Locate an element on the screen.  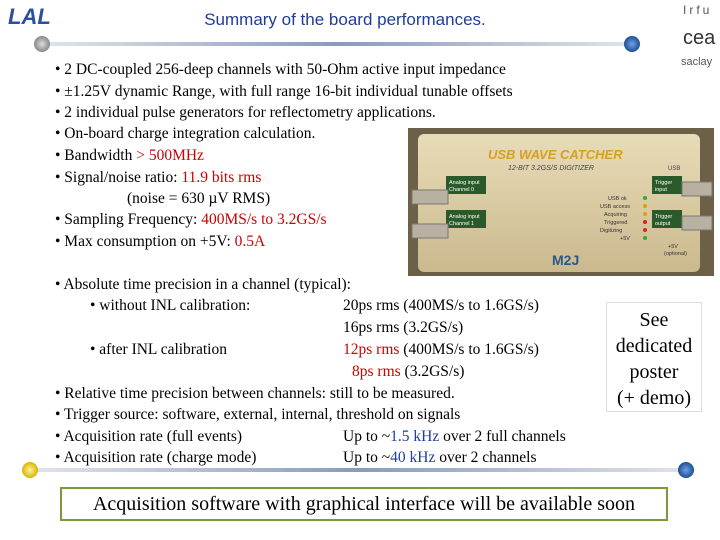
text: over 2 full channels is located at coordinates (502, 436).